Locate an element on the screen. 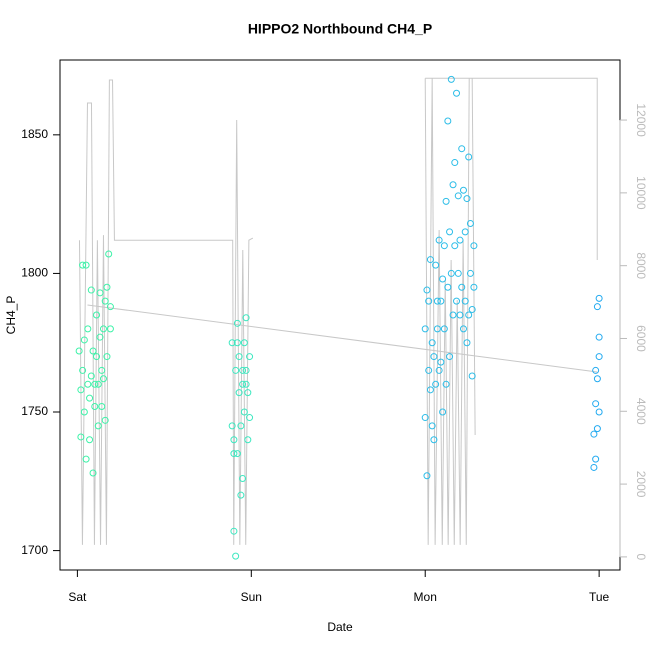  y2-tick-label: 8000 is located at coordinates (641, 265).